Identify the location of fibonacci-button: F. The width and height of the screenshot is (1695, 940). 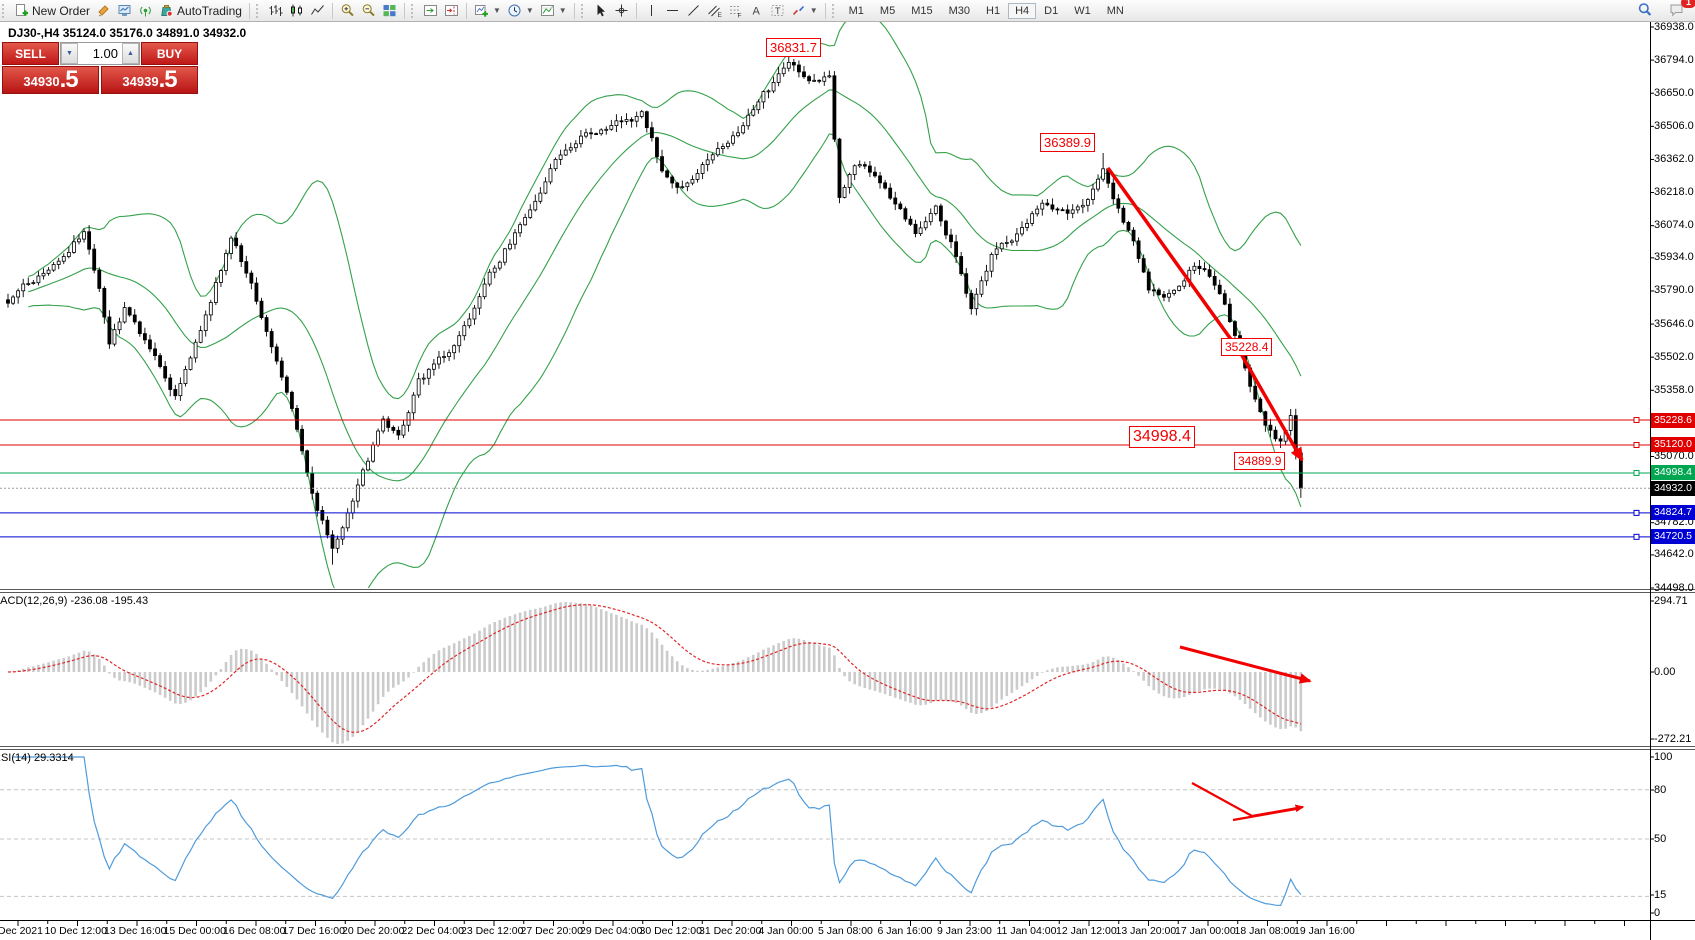
(735, 10).